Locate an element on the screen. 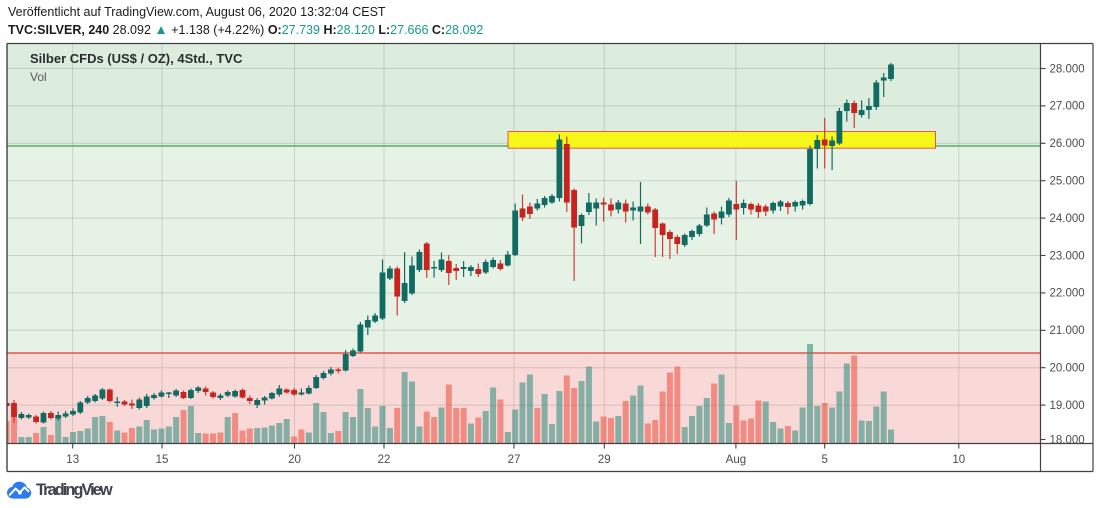 This screenshot has width=1100, height=508. svg-text: 28.000 is located at coordinates (1067, 69).